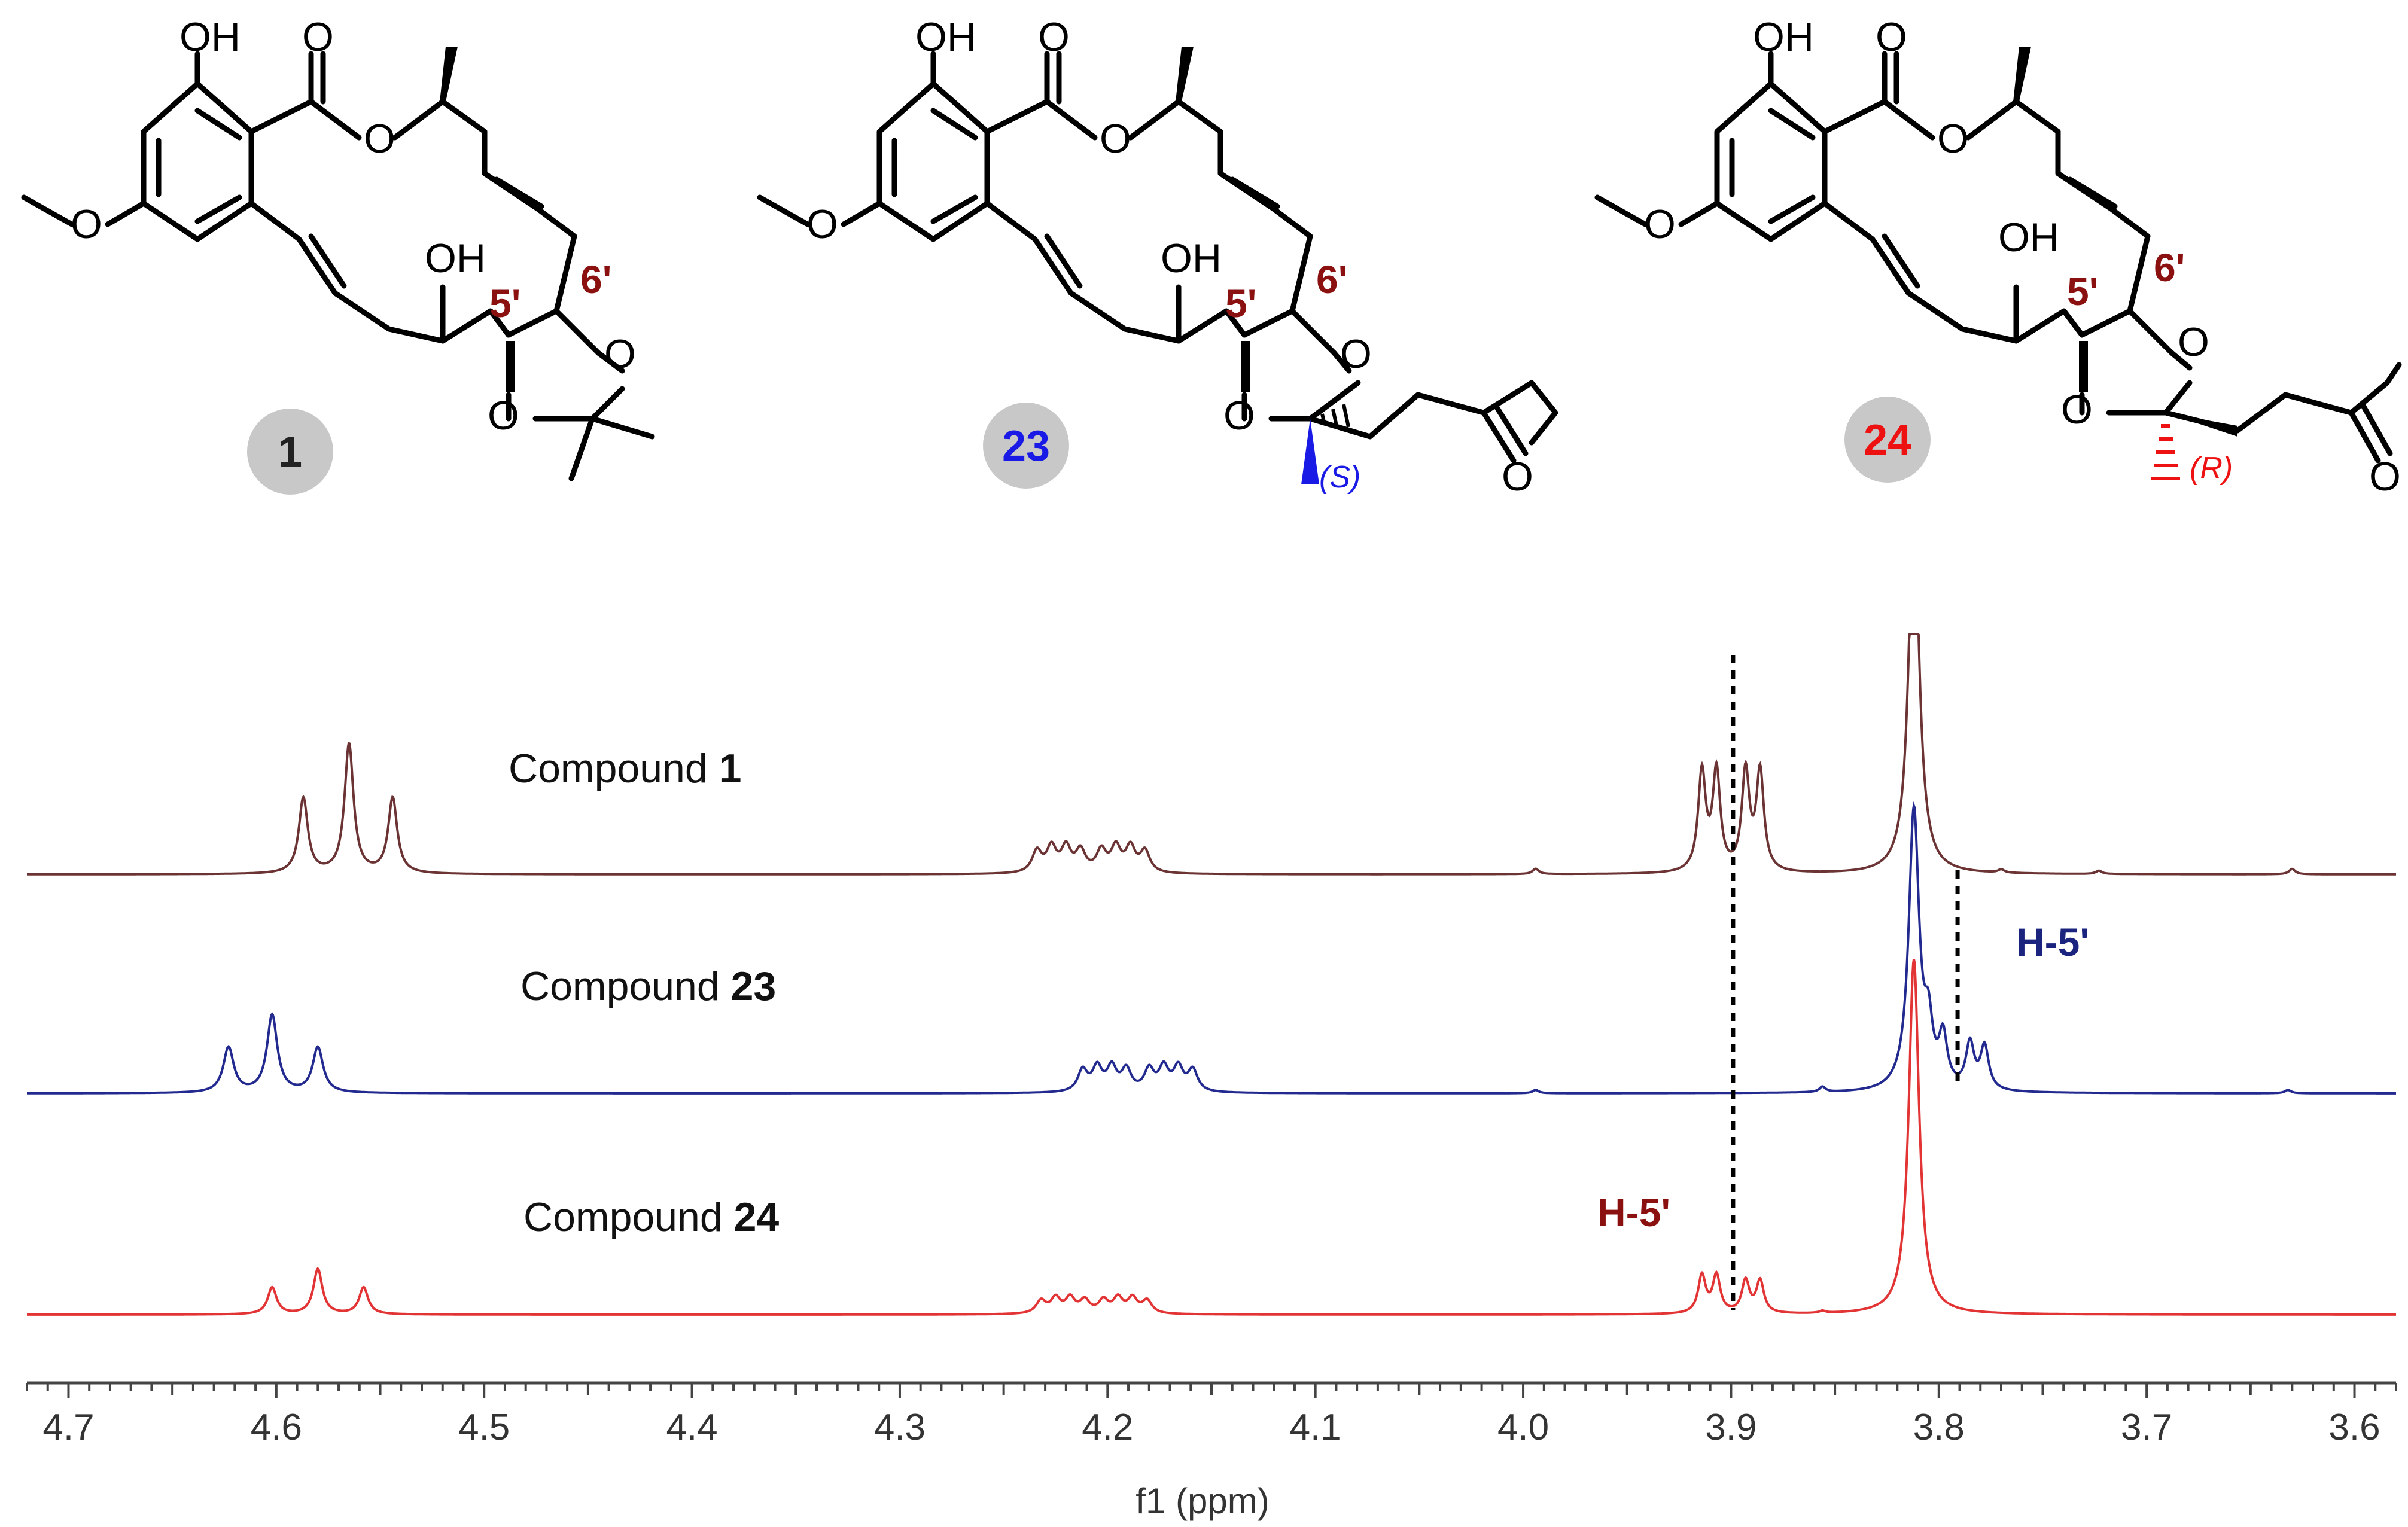 The height and width of the screenshot is (1527, 2408). What do you see at coordinates (2211, 468) in the screenshot?
I see `stereo-descriptor-24: (R)` at bounding box center [2211, 468].